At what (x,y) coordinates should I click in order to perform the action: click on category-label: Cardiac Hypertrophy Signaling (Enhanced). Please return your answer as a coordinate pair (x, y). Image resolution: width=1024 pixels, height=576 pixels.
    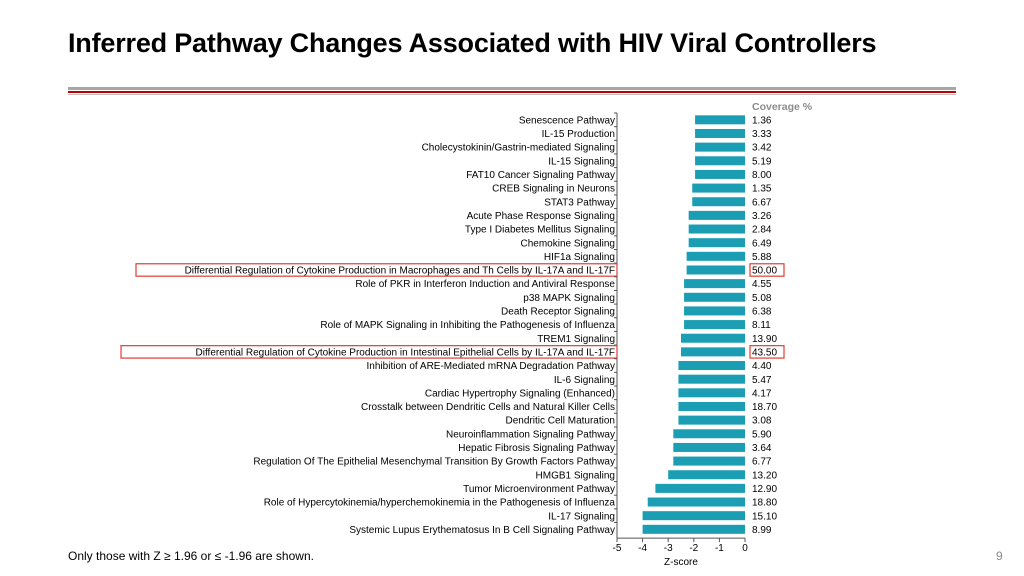
    Looking at the image, I should click on (520, 393).